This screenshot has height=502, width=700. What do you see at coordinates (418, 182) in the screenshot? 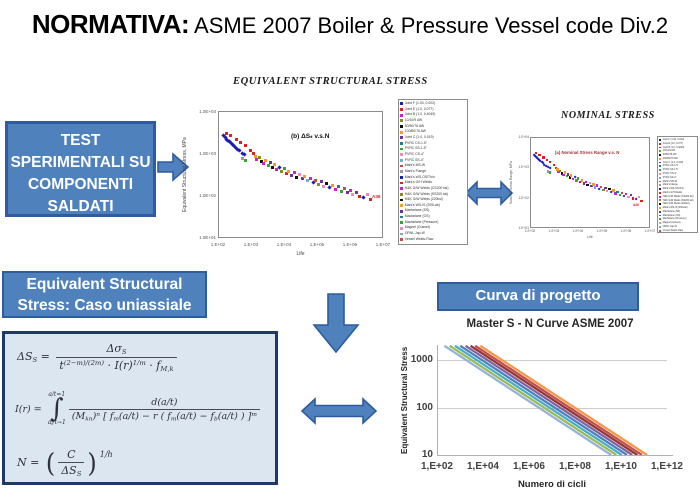
I see `legend-label: Mark's G/H Welds` at bounding box center [418, 182].